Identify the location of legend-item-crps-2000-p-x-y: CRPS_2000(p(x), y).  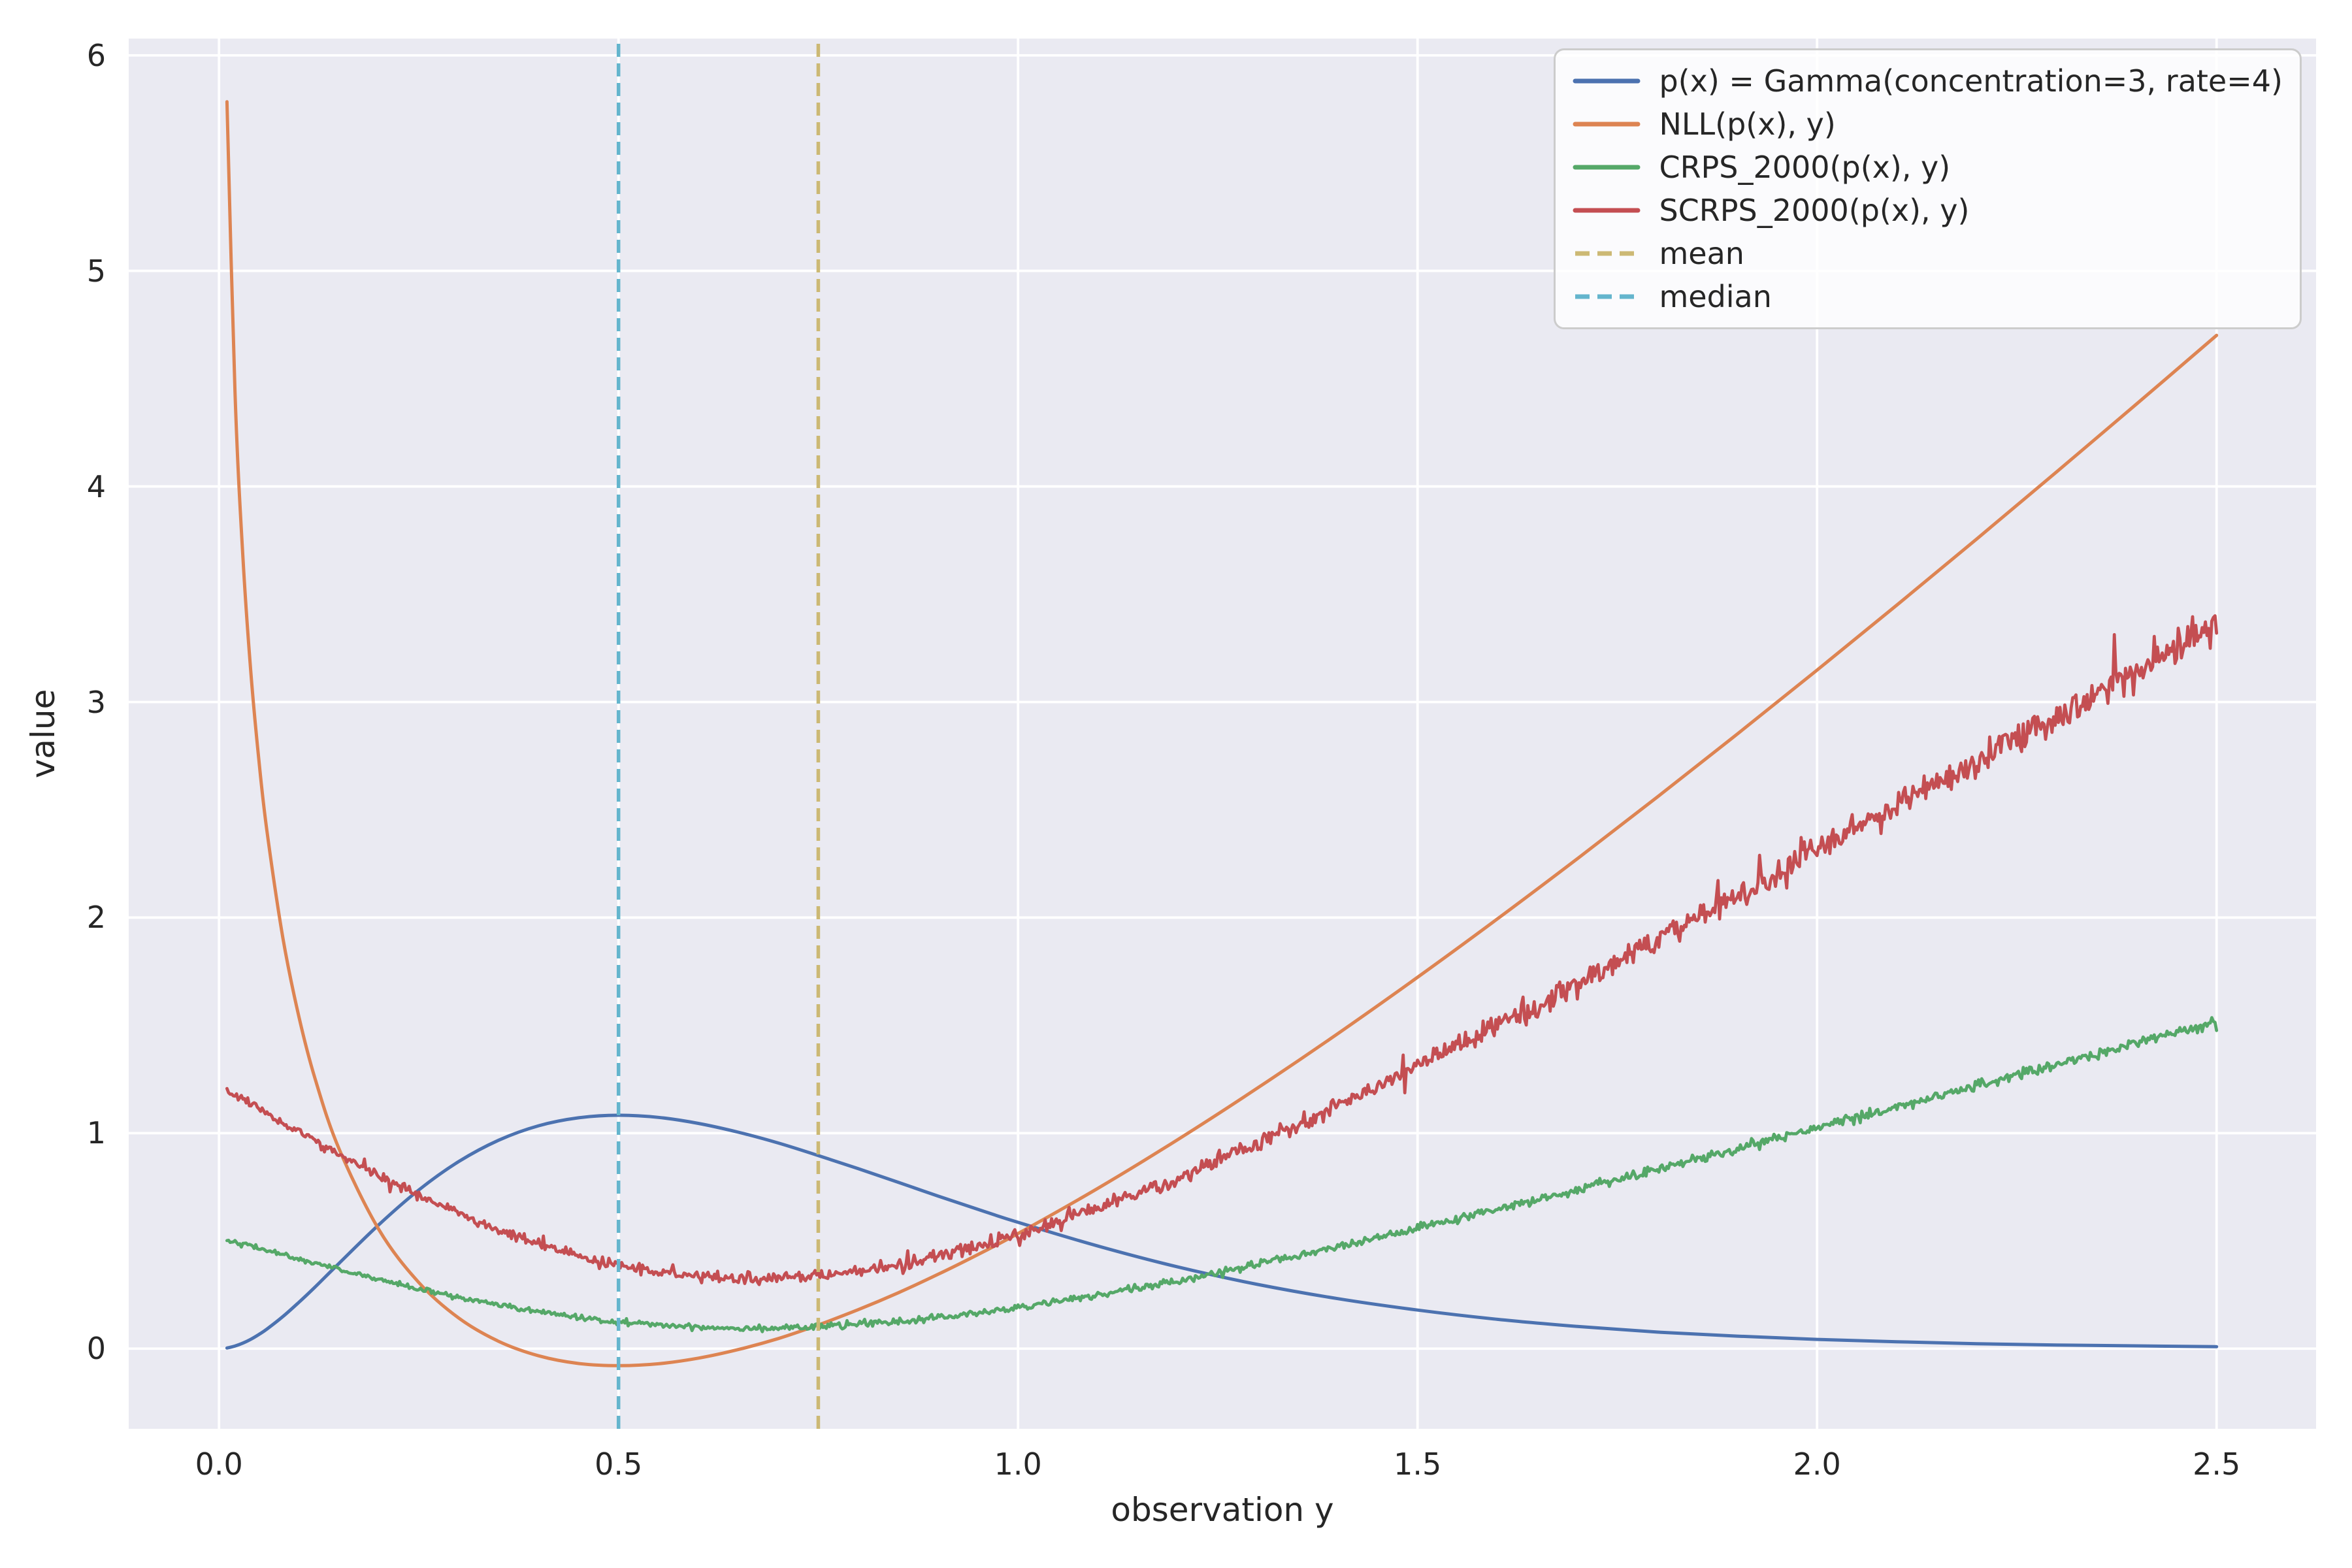
(1928, 167).